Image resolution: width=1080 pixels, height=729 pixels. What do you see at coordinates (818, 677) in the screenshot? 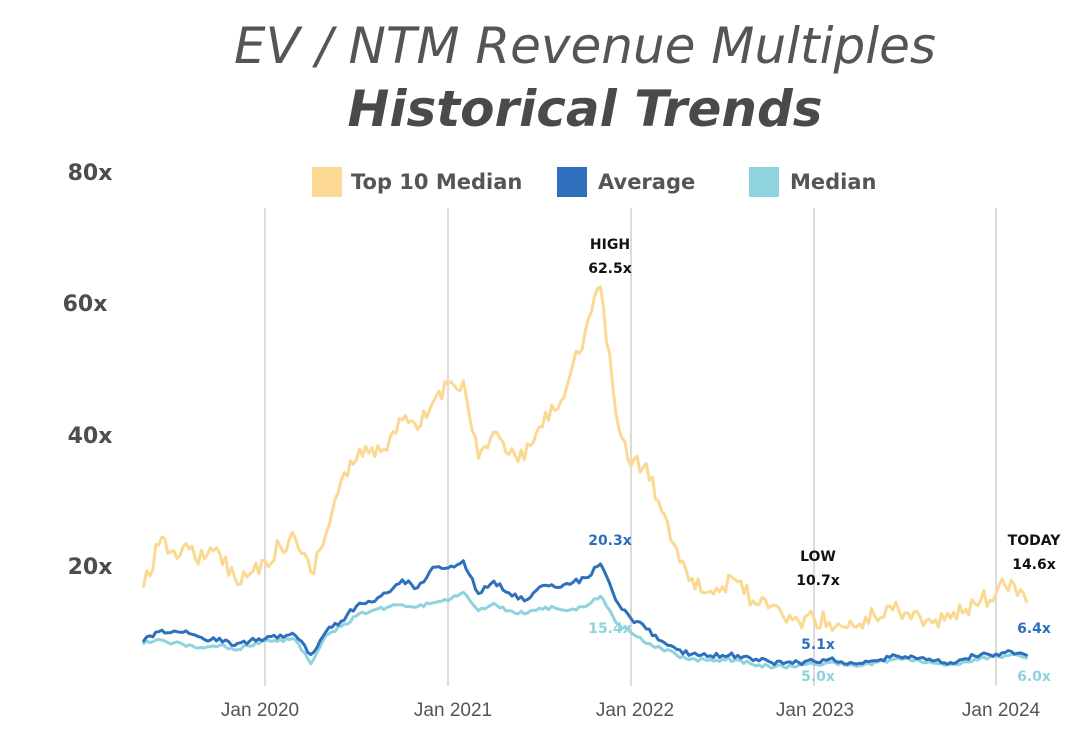
I see `annotation-value: 5.0x` at bounding box center [818, 677].